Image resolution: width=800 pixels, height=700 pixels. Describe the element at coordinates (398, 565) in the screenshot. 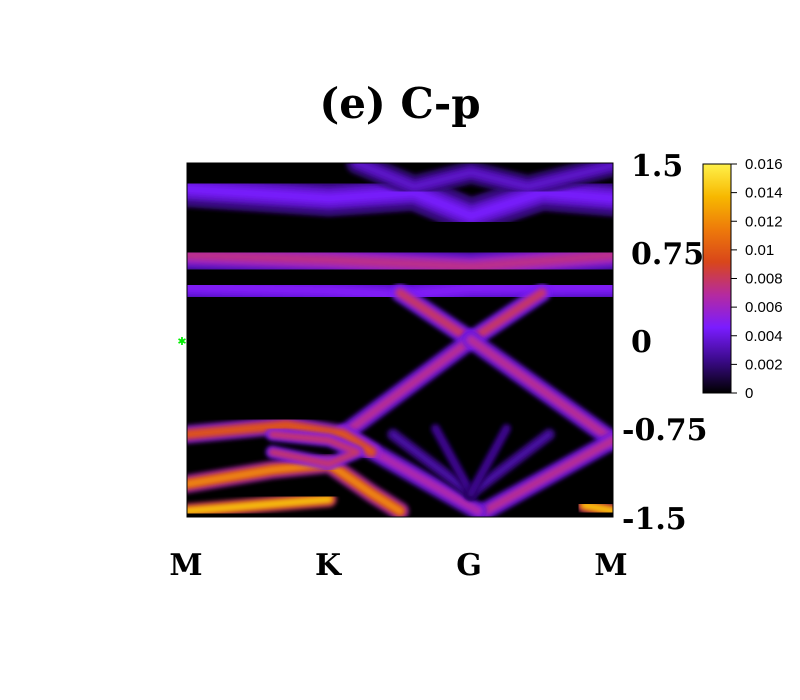

I see `x-axis-ticks: M K G M` at that location.